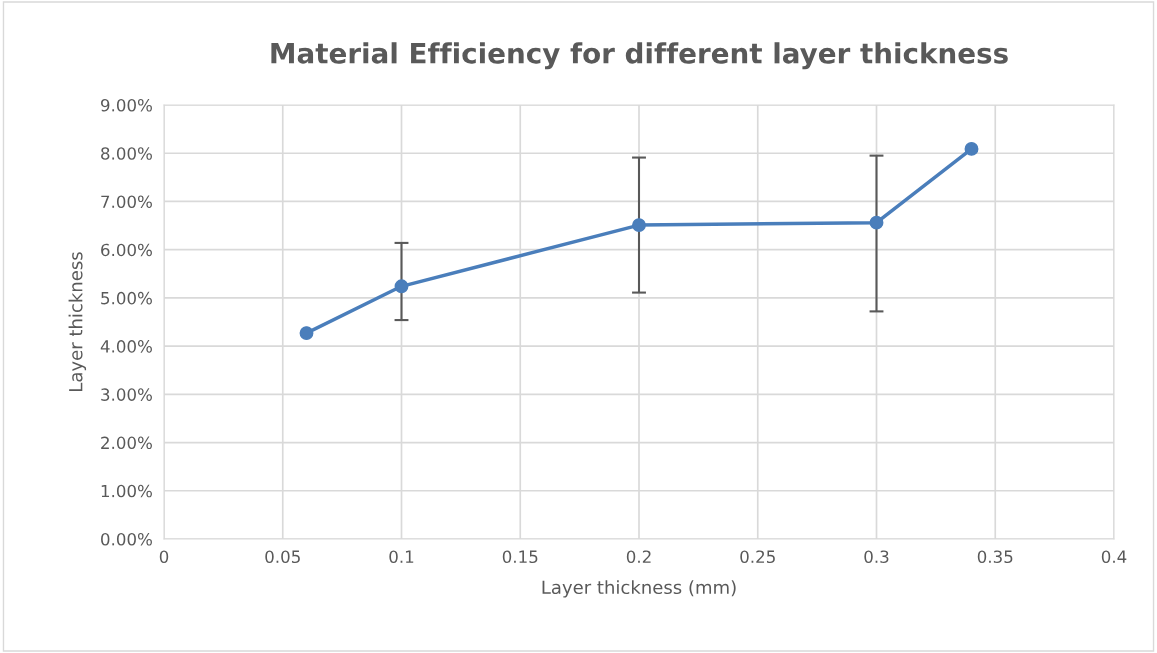  Describe the element at coordinates (126, 298) in the screenshot. I see `y-tick-label: 5.00%` at that location.